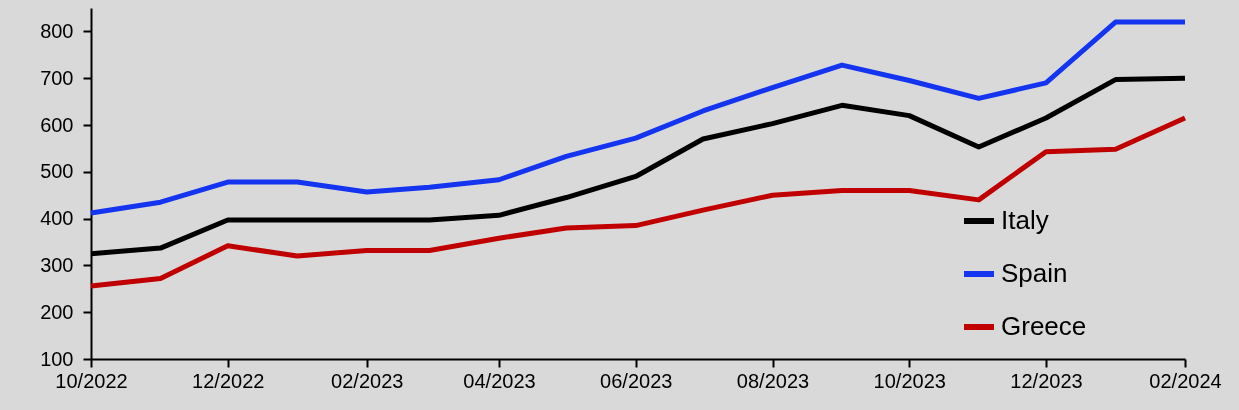 This screenshot has width=1239, height=410. Describe the element at coordinates (367, 380) in the screenshot. I see `x-tick-label: 02/2023` at that location.